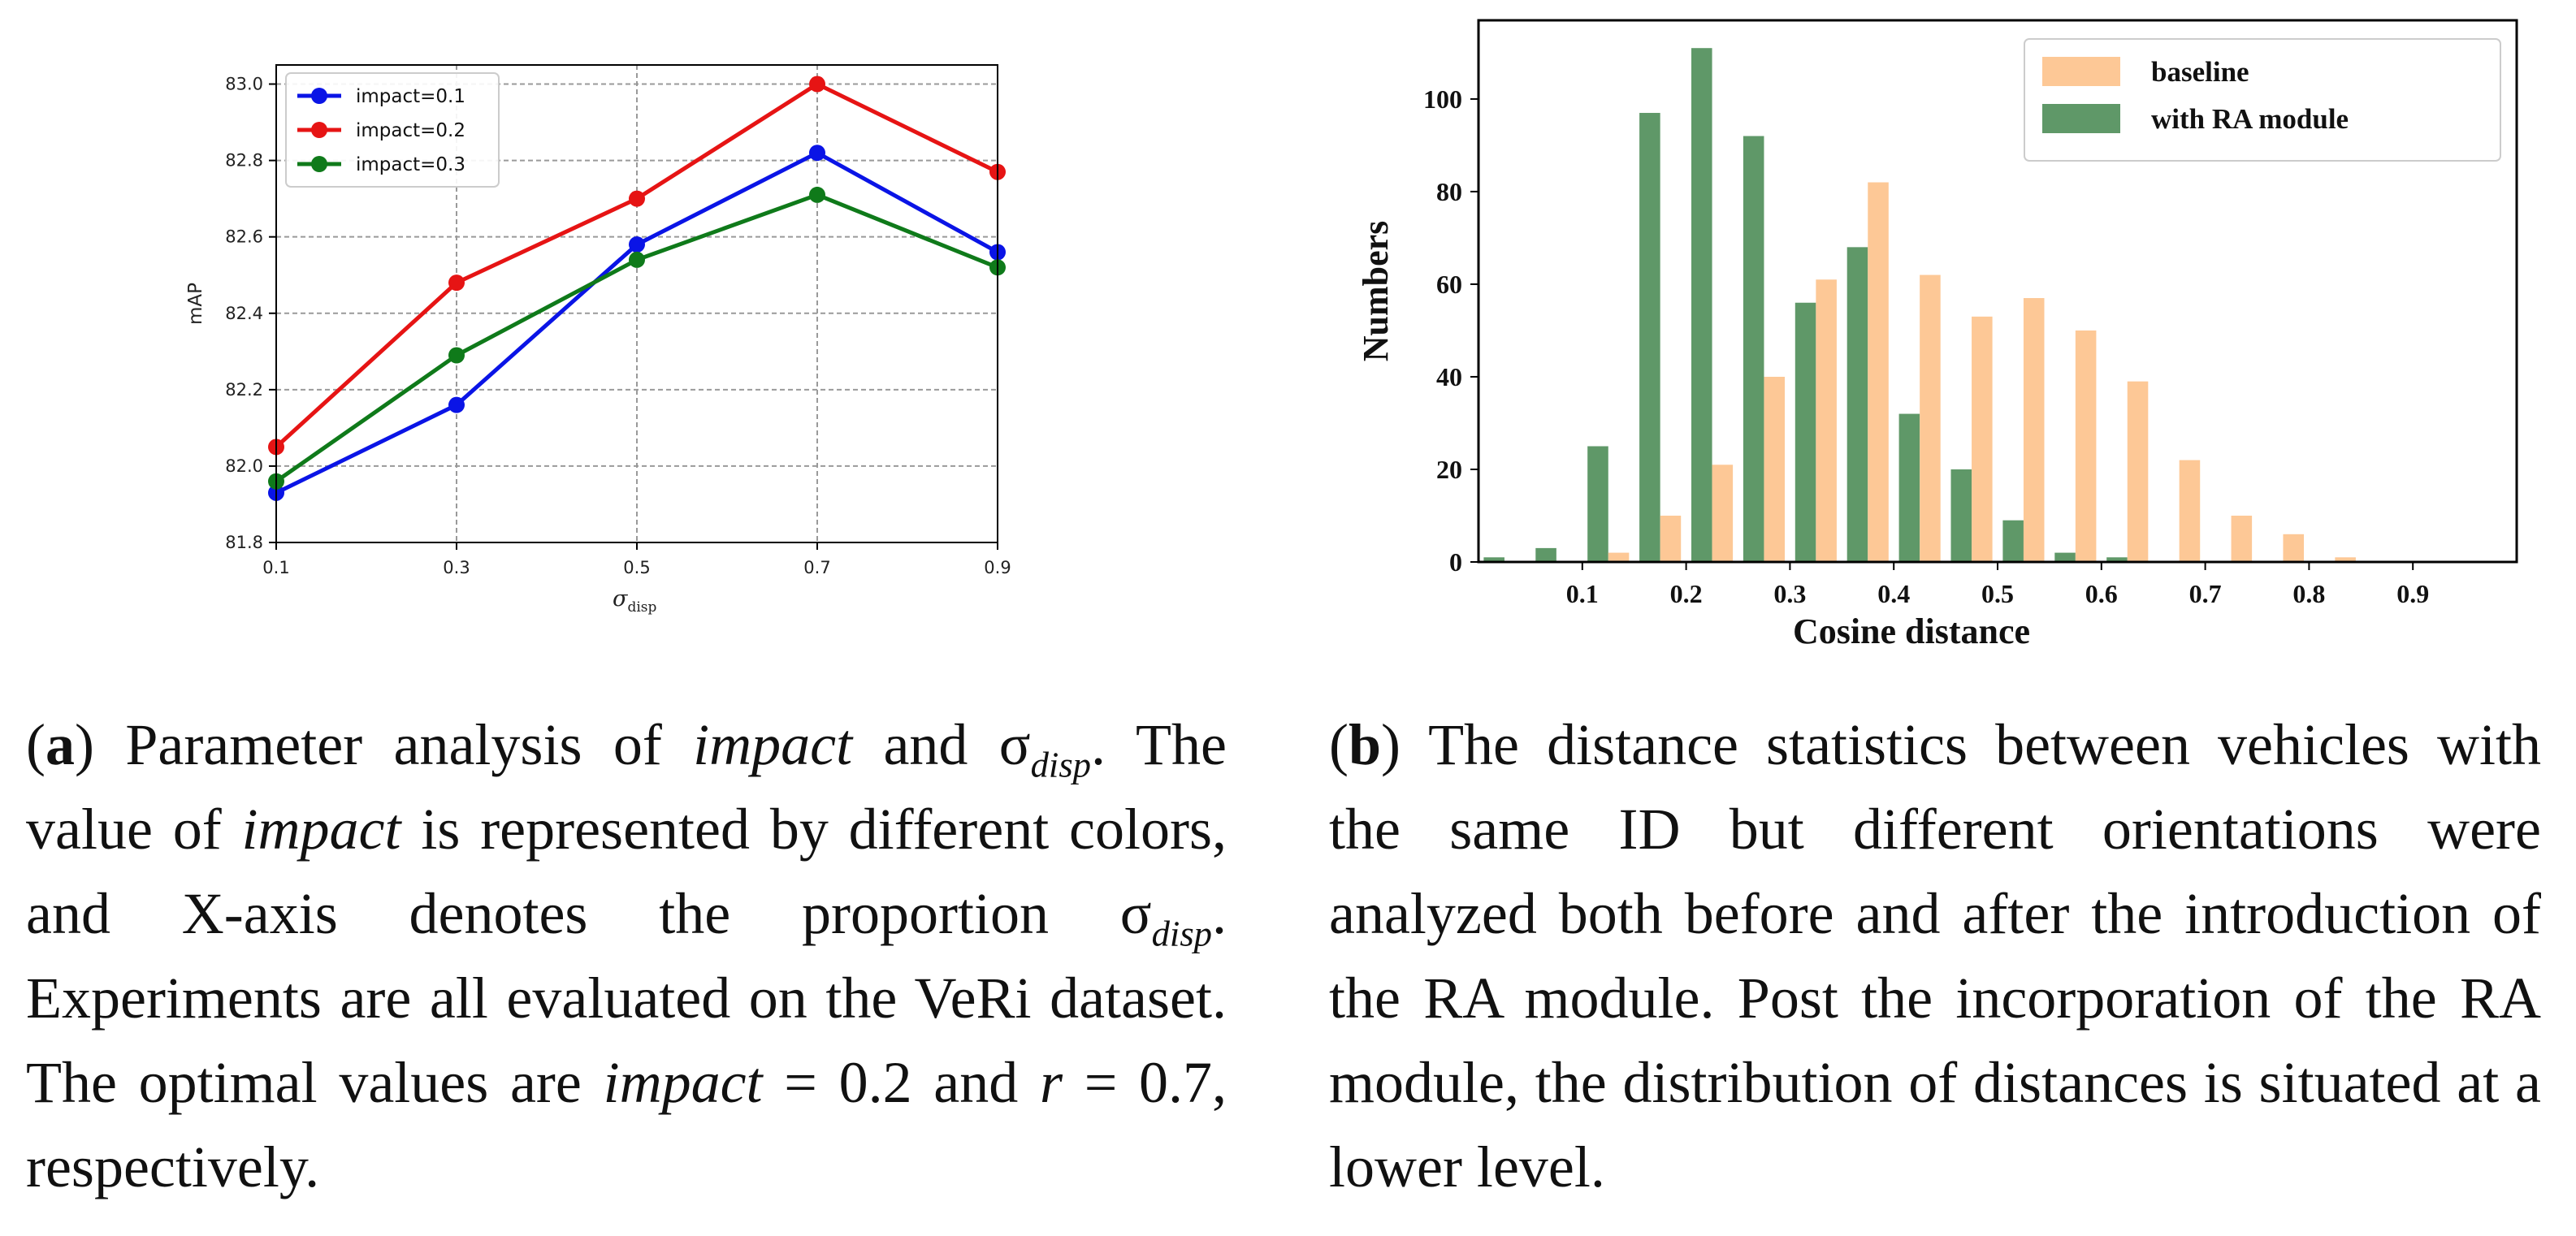 This screenshot has width=2576, height=1236. I want to click on caption-a-text: and σ, so click(941, 744).